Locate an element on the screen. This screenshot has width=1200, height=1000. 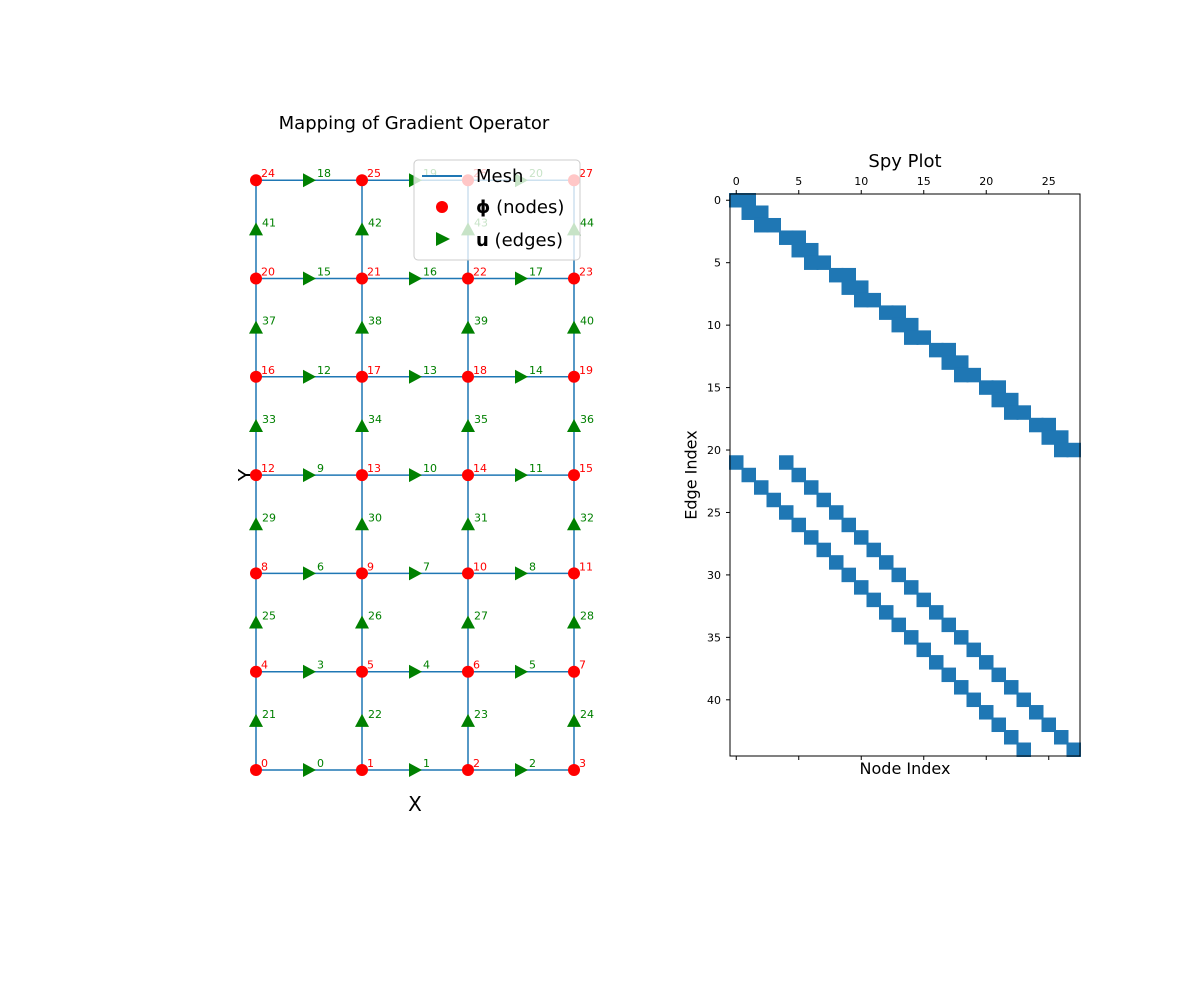
node-label: 8 is located at coordinates (264, 566).